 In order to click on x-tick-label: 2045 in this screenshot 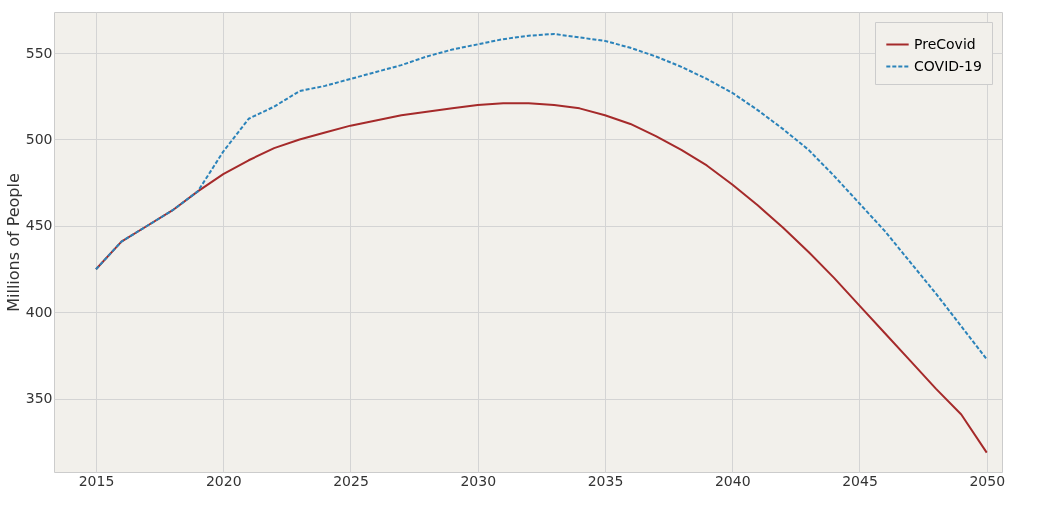, I will do `click(860, 480)`.